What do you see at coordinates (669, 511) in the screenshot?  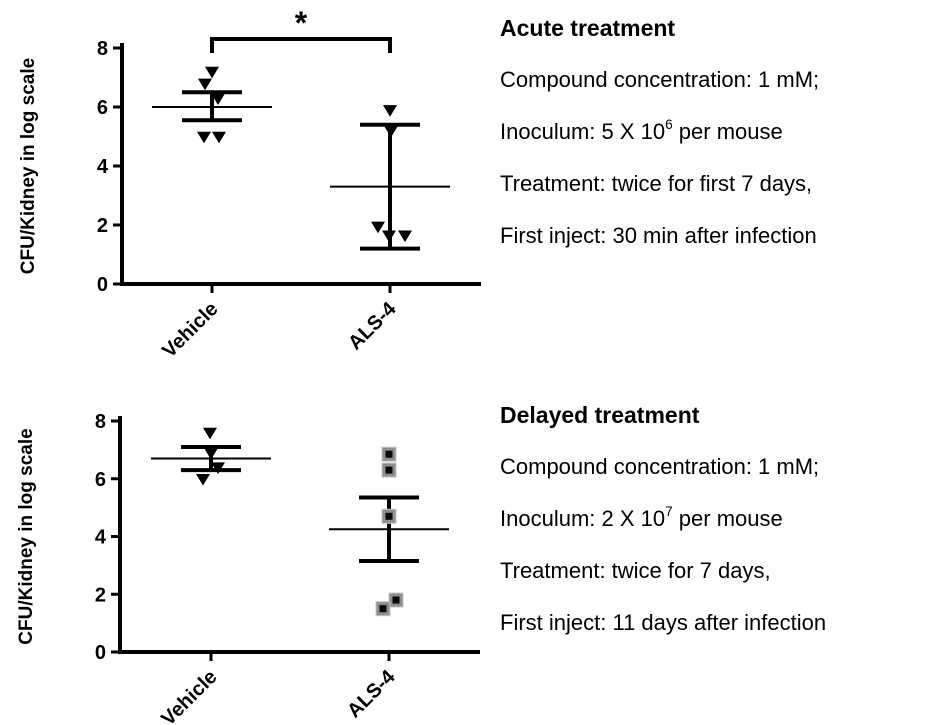 I see `note-superscript: 7` at bounding box center [669, 511].